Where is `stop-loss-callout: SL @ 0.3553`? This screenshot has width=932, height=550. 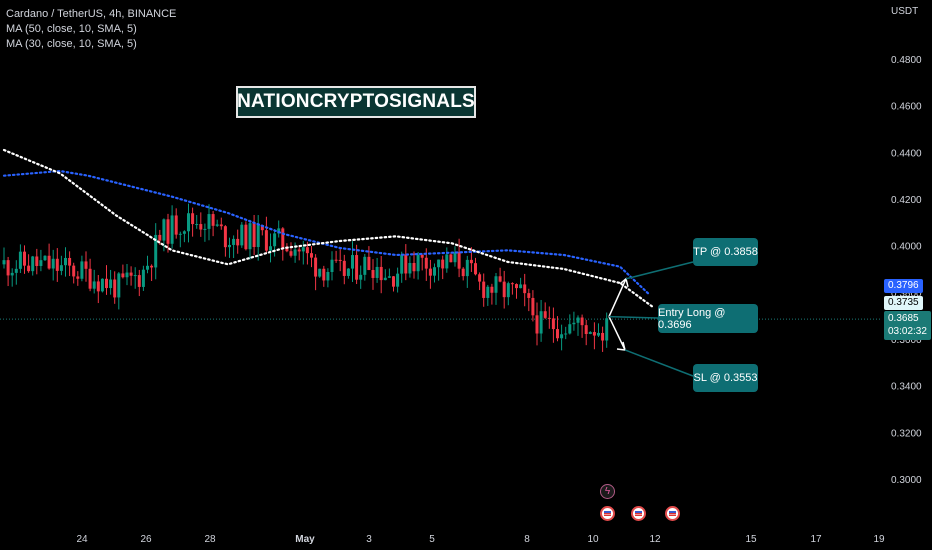 stop-loss-callout: SL @ 0.3553 is located at coordinates (725, 378).